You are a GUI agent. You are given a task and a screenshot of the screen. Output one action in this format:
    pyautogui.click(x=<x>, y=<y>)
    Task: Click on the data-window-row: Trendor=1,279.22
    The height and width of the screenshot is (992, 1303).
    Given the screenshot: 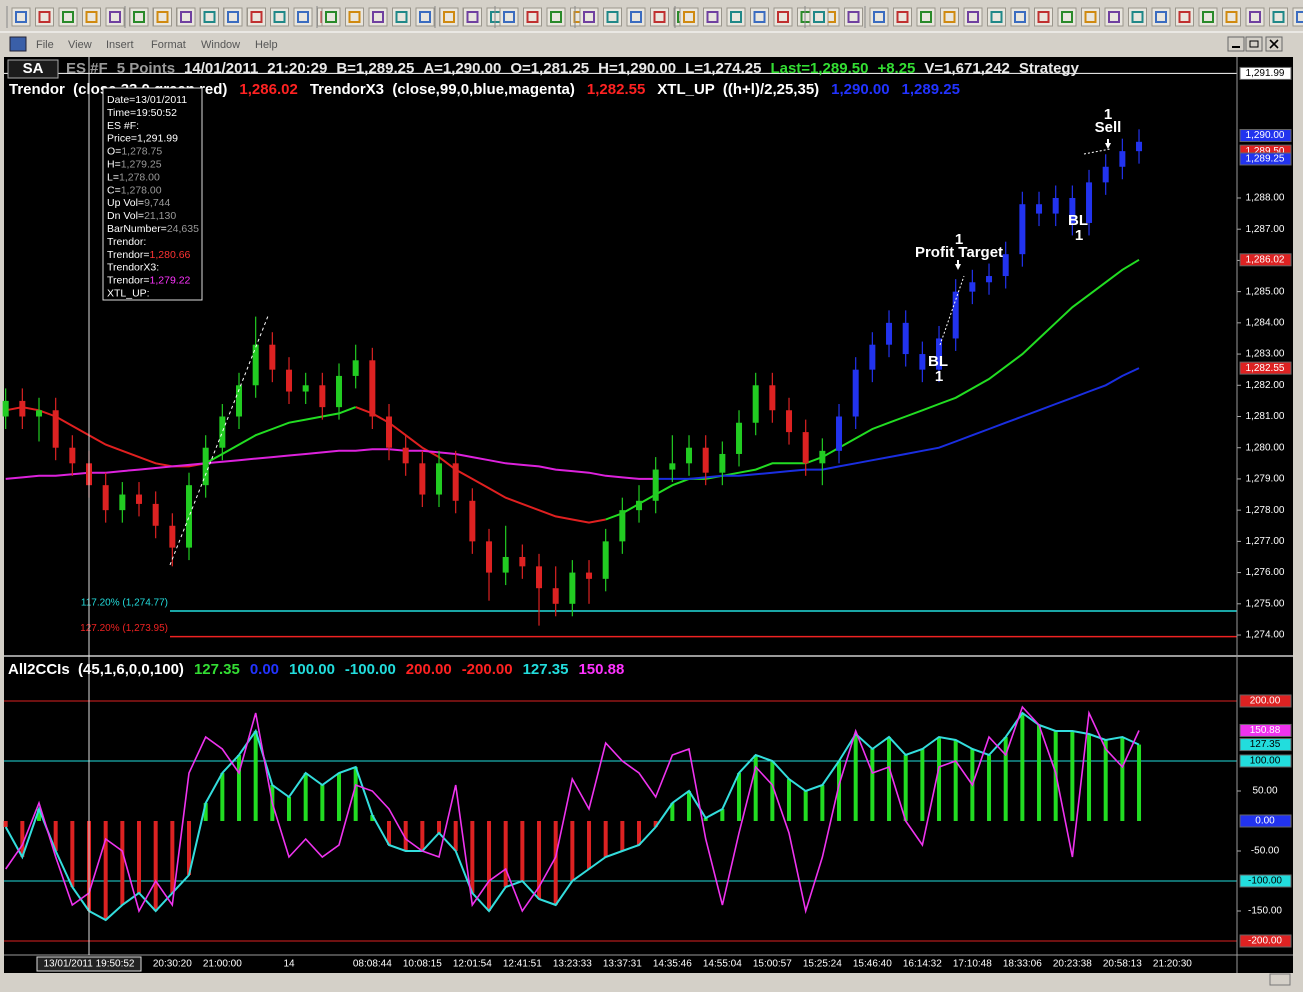 What is the action you would take?
    pyautogui.click(x=149, y=280)
    